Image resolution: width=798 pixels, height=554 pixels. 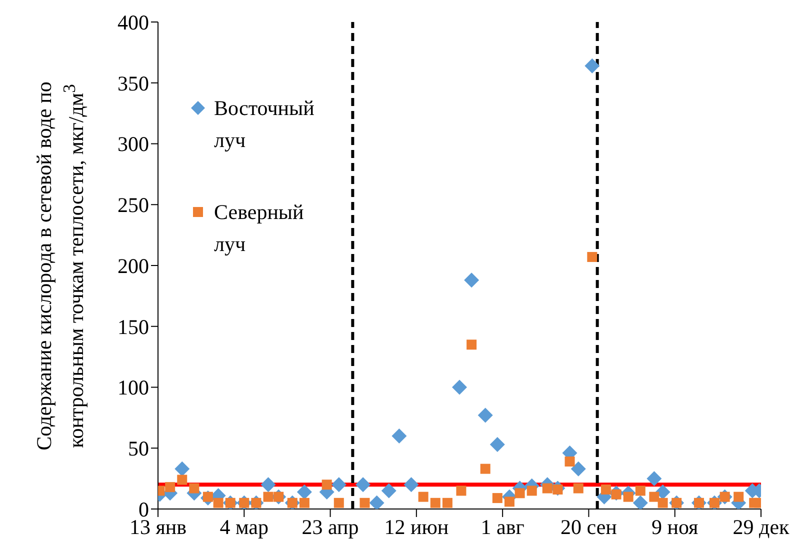 What do you see at coordinates (133, 388) in the screenshot?
I see `y-tick-label: 100` at bounding box center [133, 388].